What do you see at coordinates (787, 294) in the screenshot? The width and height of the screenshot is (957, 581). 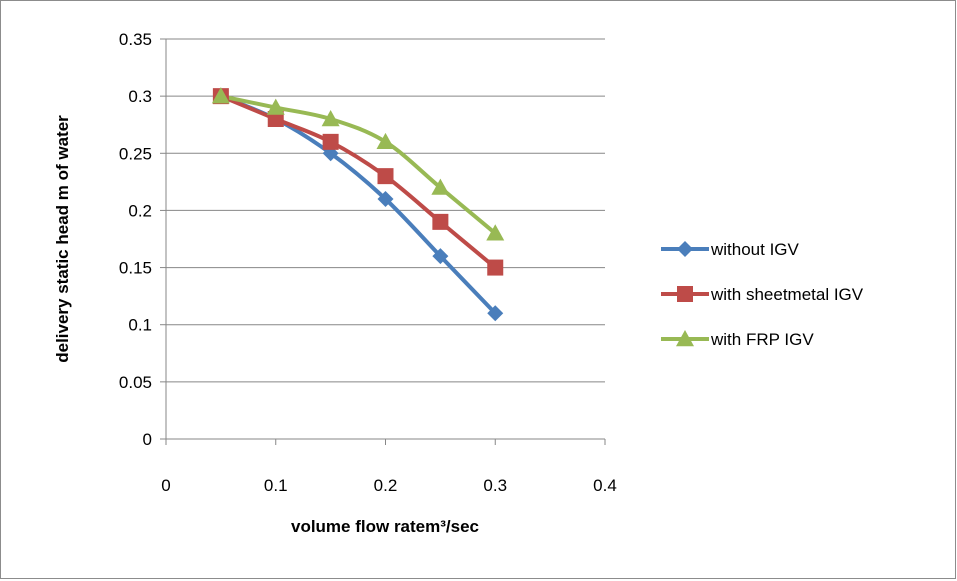 I see `legend-label: with sheetmetal IGV` at bounding box center [787, 294].